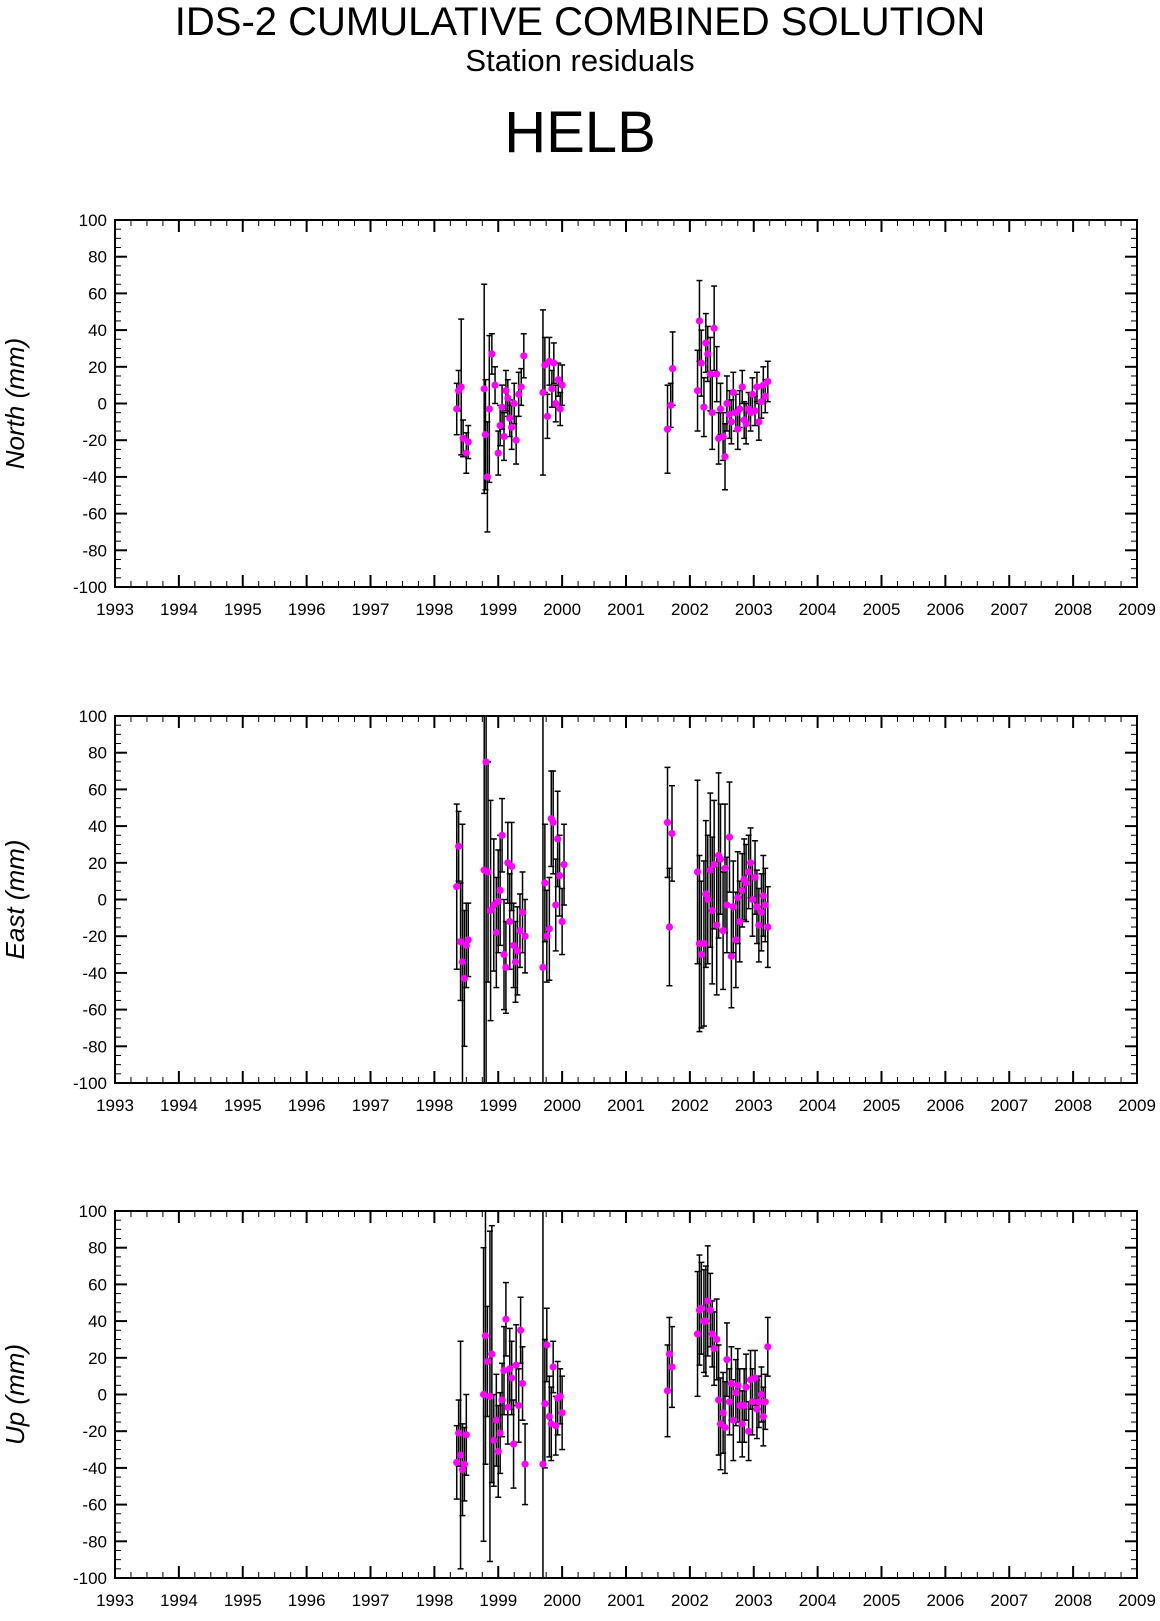  Describe the element at coordinates (93, 1211) in the screenshot. I see `up-y-tick-label: 100` at that location.